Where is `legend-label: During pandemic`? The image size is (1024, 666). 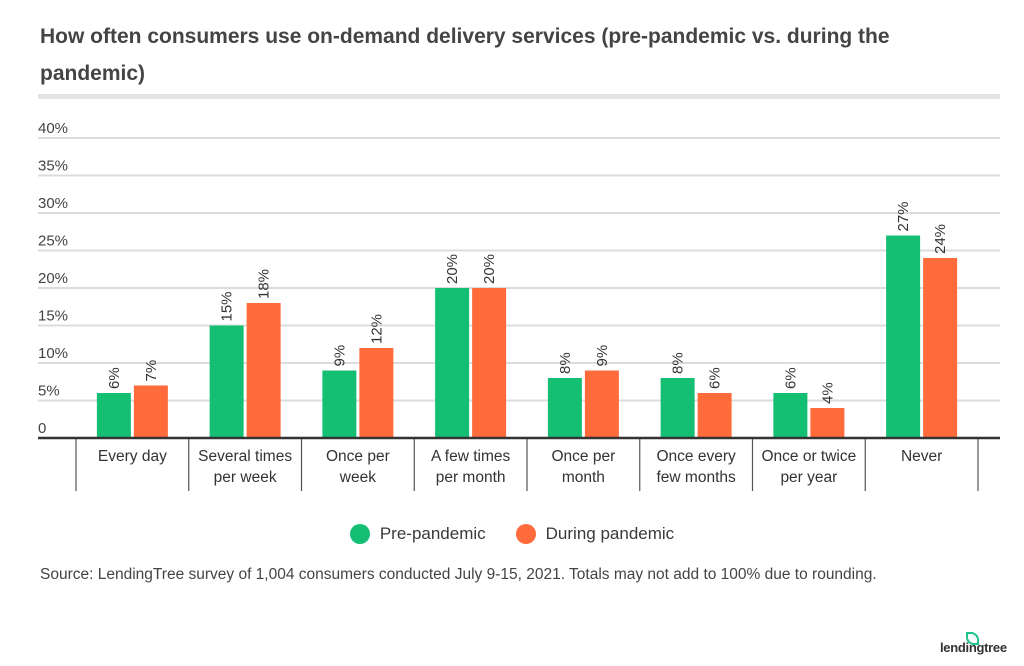
legend-label: During pandemic is located at coordinates (610, 533).